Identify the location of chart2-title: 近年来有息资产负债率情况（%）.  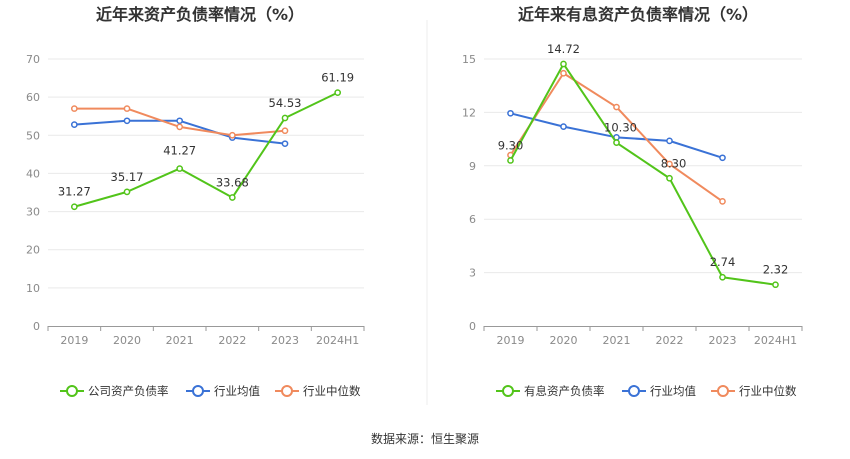
(638, 14).